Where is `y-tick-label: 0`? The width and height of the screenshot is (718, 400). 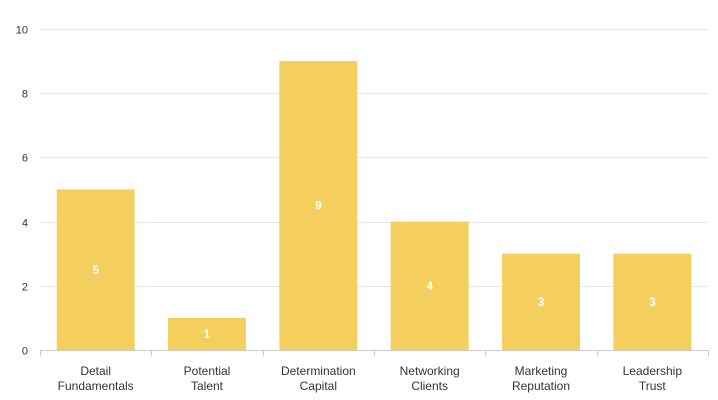
y-tick-label: 0 is located at coordinates (25, 352).